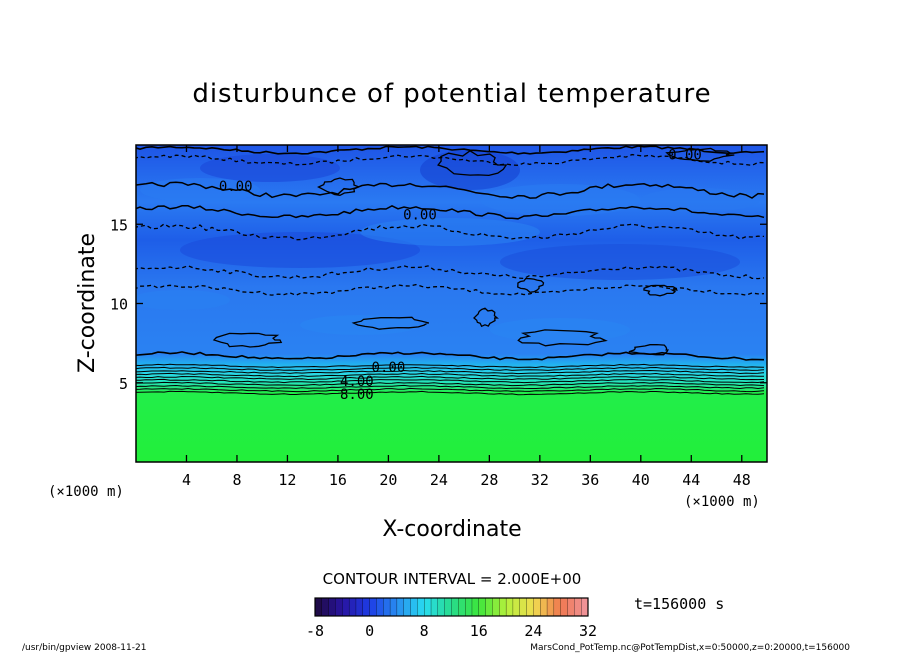 This screenshot has height=654, width=904. I want to click on footer-left: /usr/bin/gpview 2008-11-21, so click(84, 648).